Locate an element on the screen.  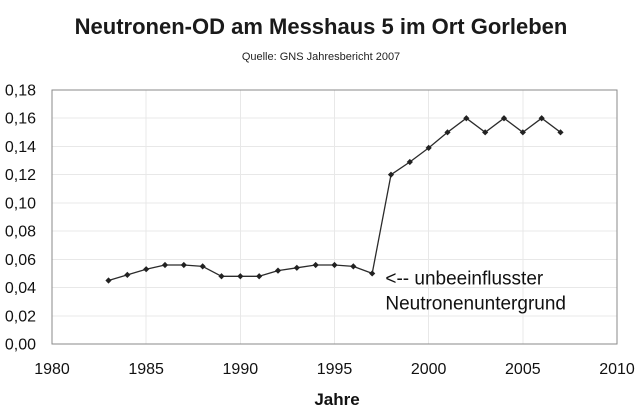
x-tick-label: 1985 is located at coordinates (146, 369).